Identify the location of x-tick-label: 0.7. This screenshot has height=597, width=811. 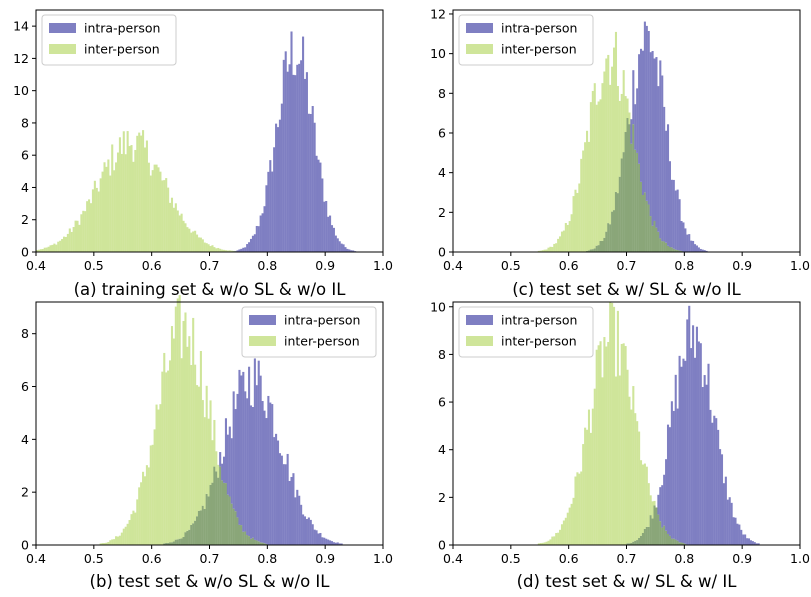
(627, 558).